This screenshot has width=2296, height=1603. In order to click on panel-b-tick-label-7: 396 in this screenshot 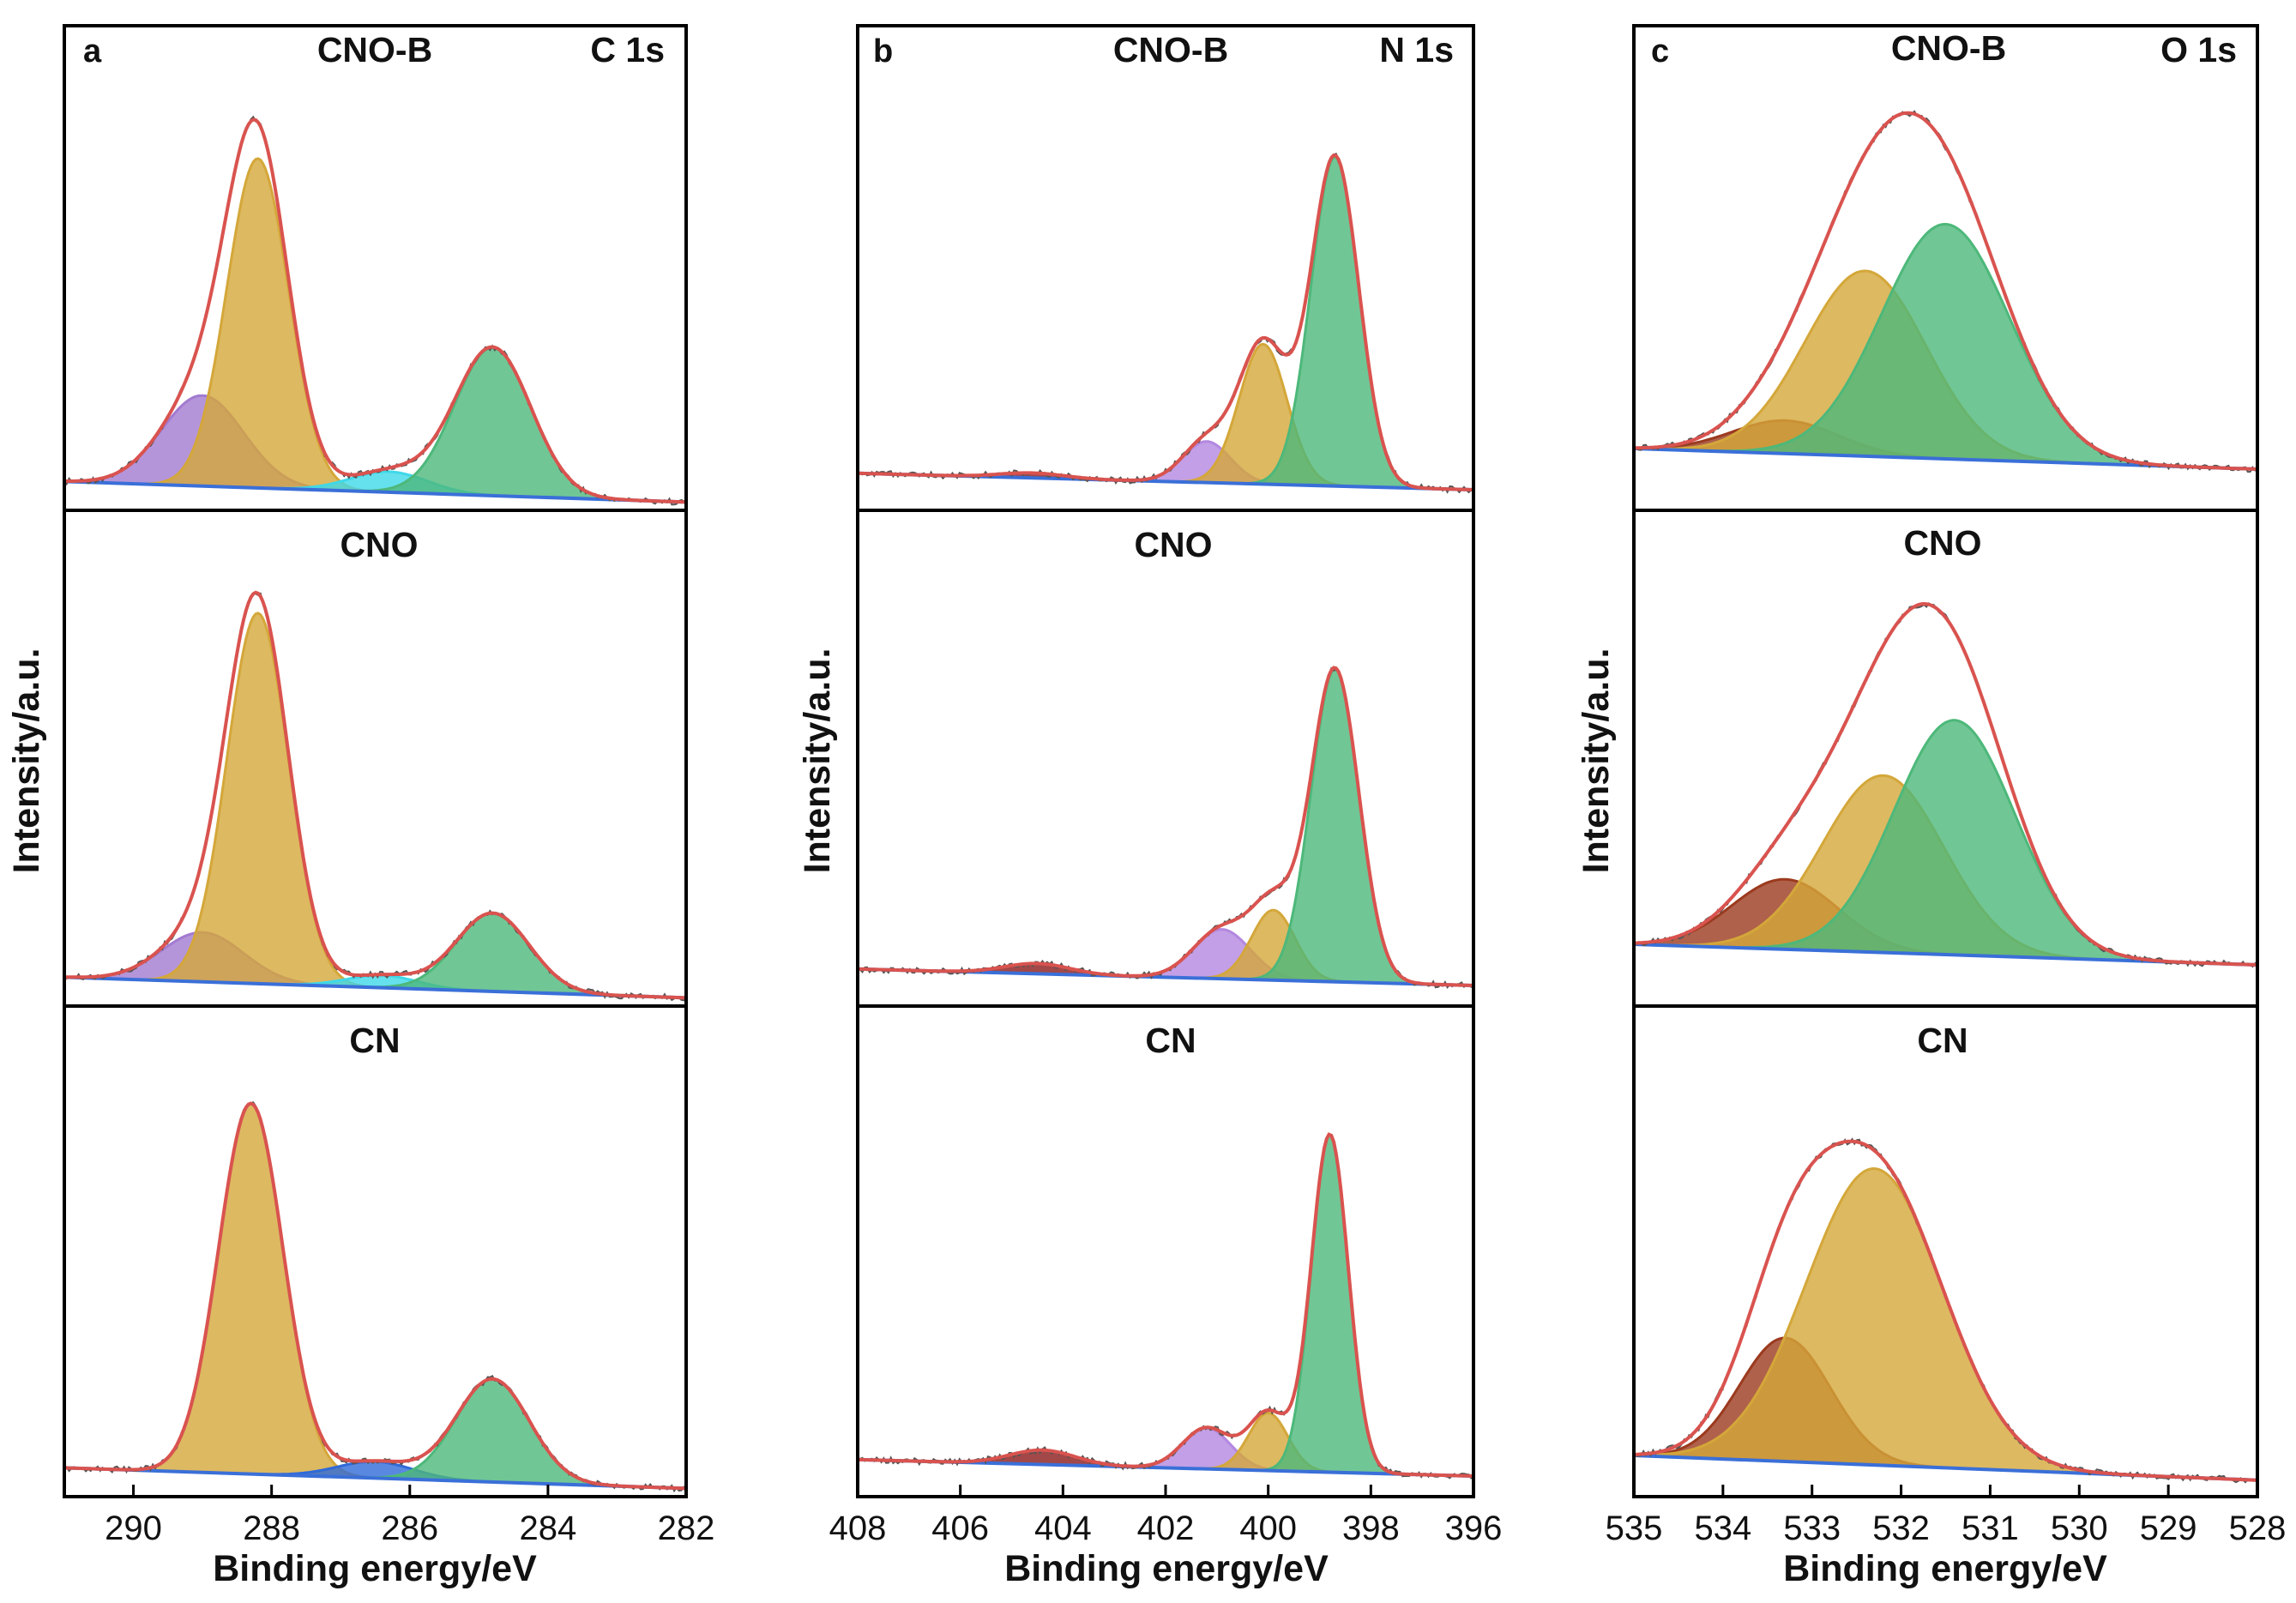, I will do `click(1474, 1528)`.